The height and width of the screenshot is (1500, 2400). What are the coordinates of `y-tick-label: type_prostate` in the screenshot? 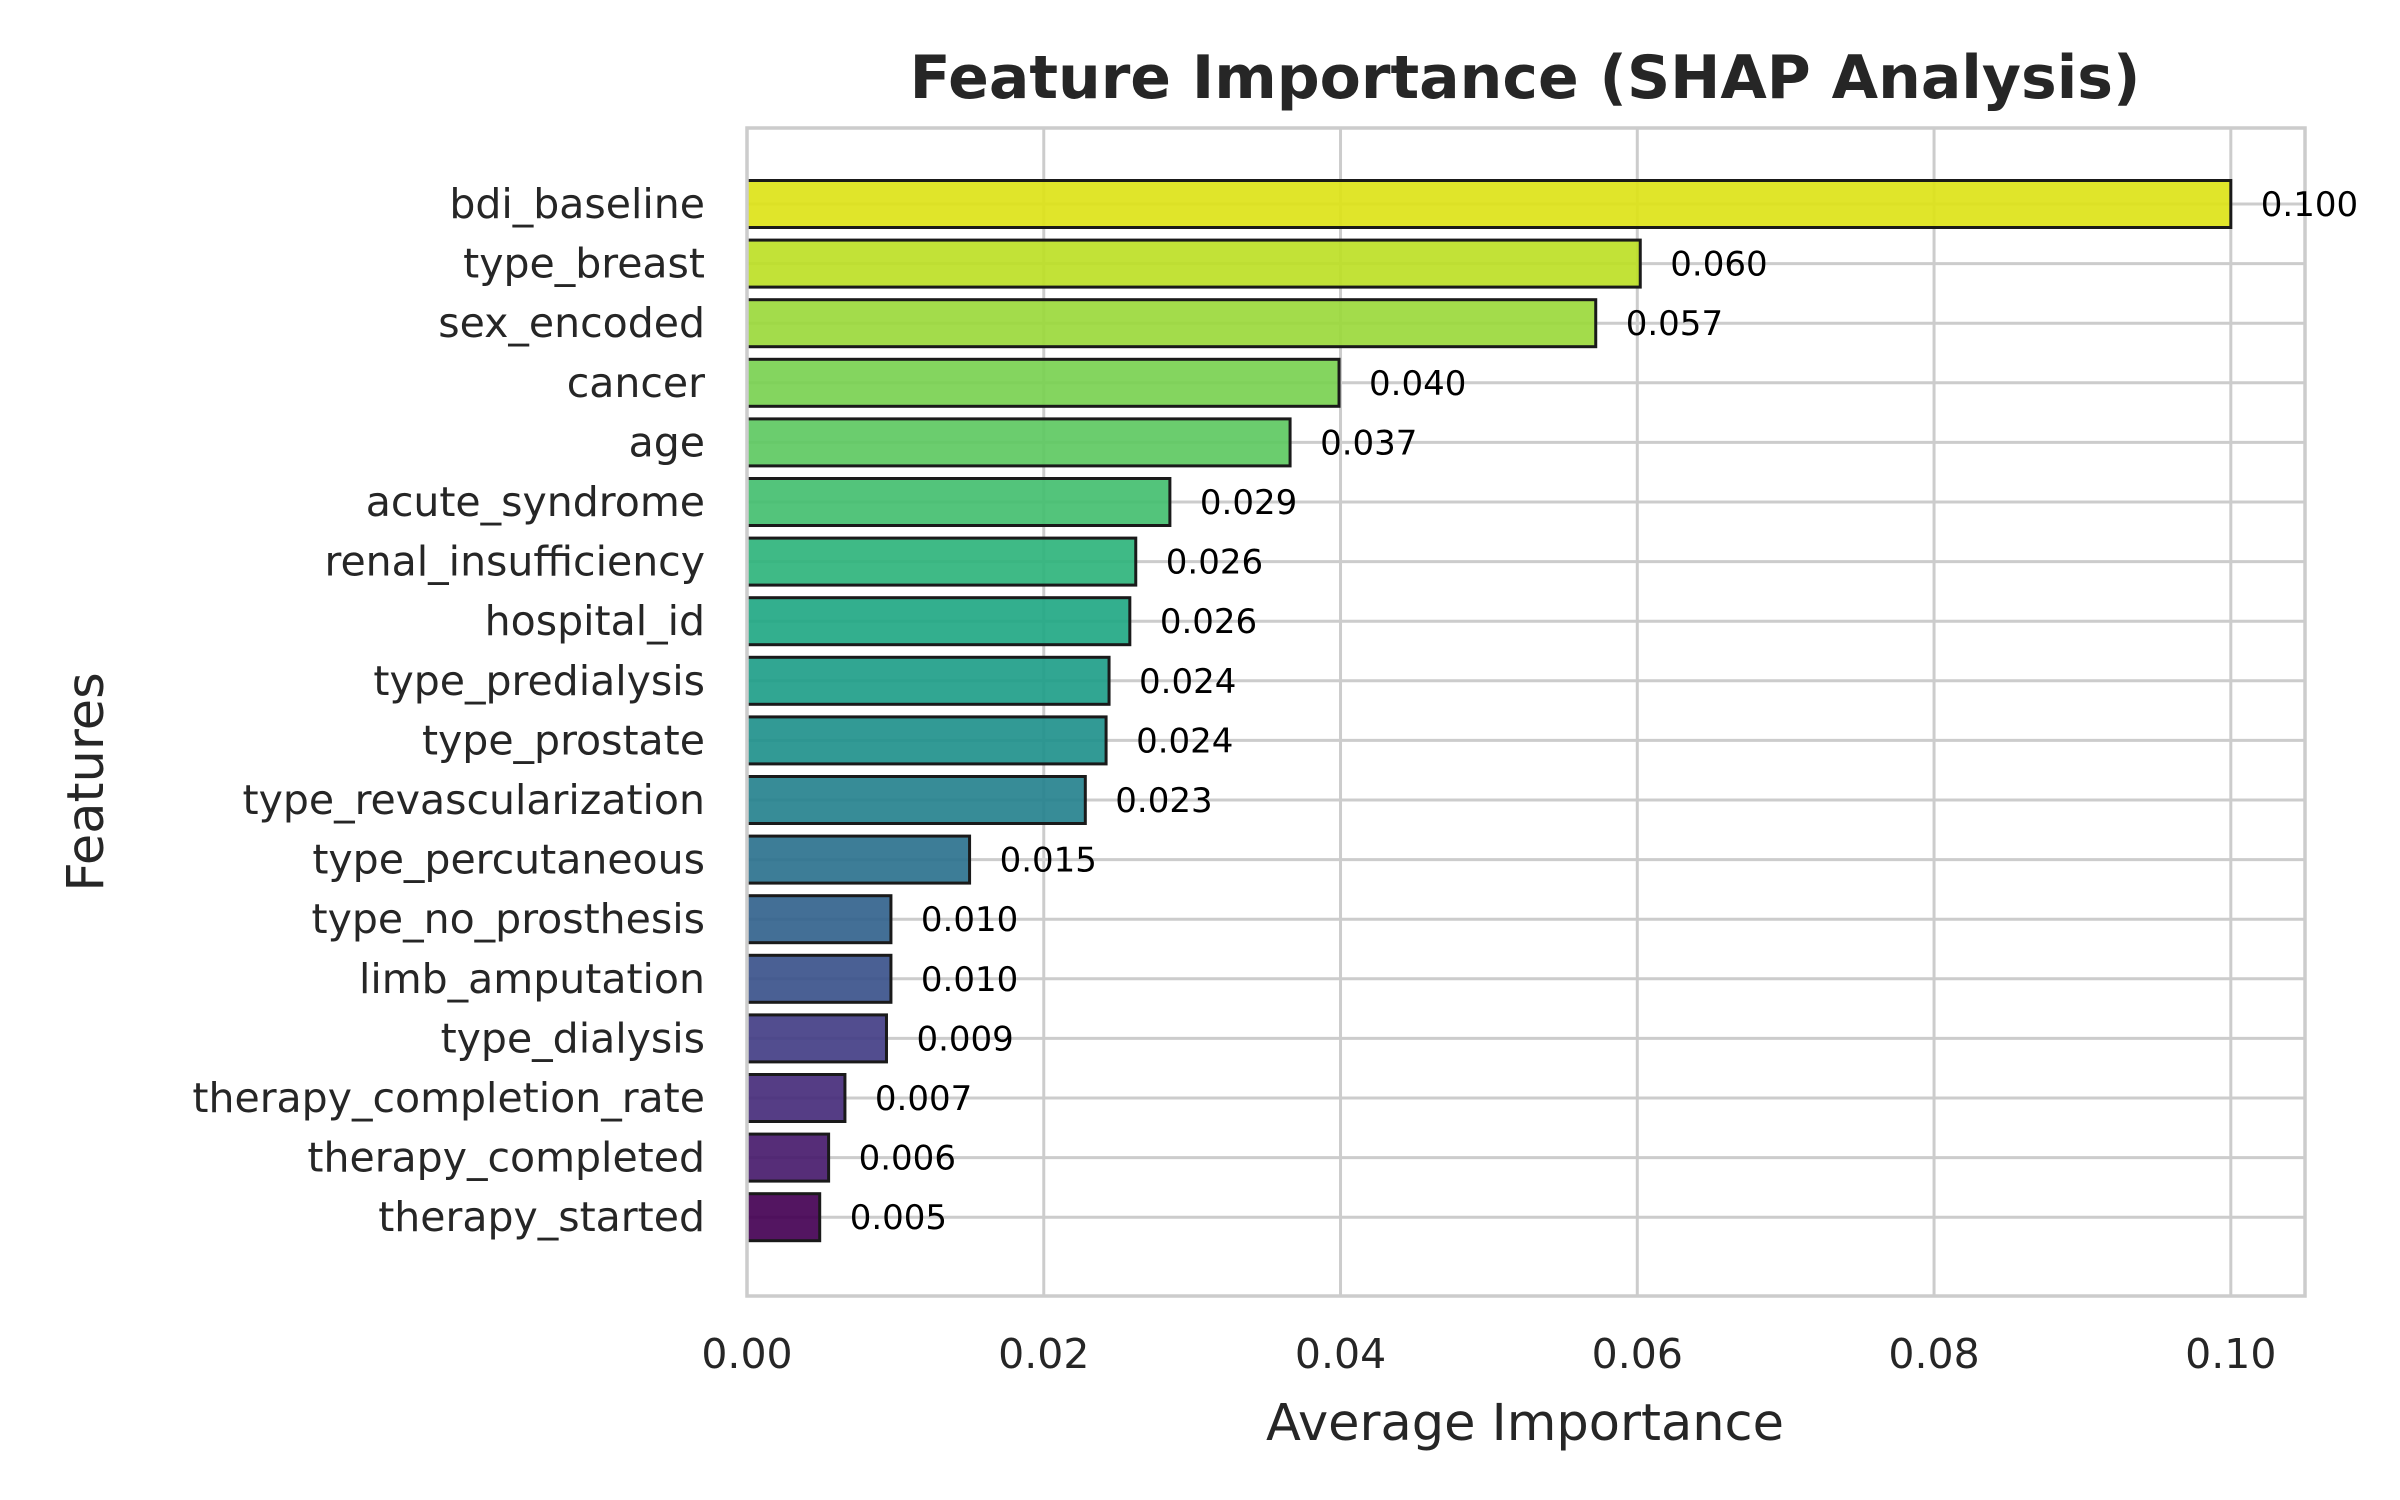 It's located at (563, 740).